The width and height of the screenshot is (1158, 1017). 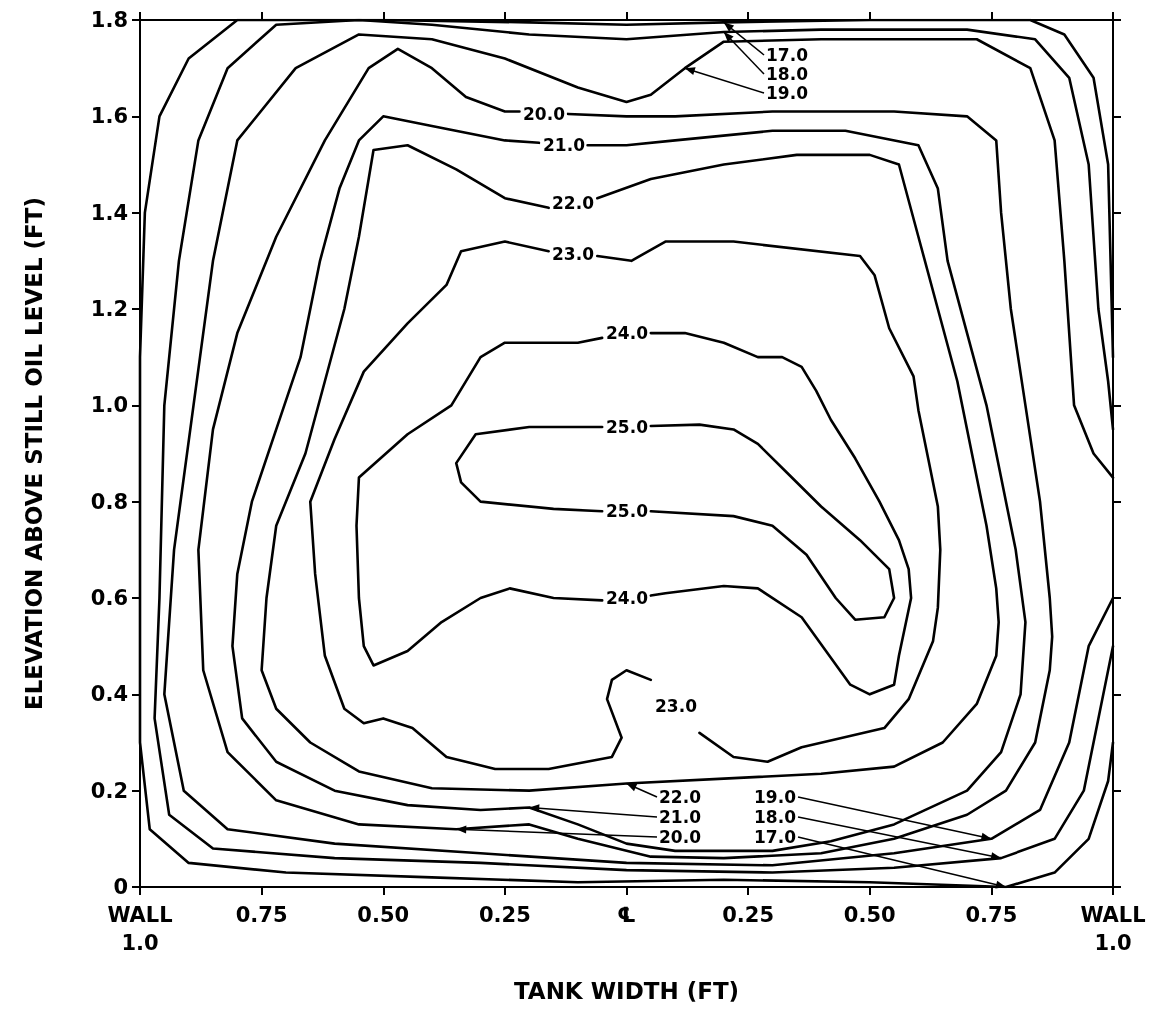 I want to click on x-axis-title: TANK WIDTH (FT), so click(x=626, y=990).